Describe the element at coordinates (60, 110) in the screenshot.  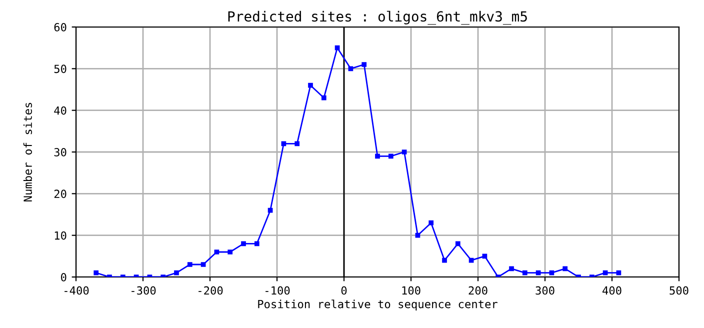
I see `y-tick-label: 40` at that location.